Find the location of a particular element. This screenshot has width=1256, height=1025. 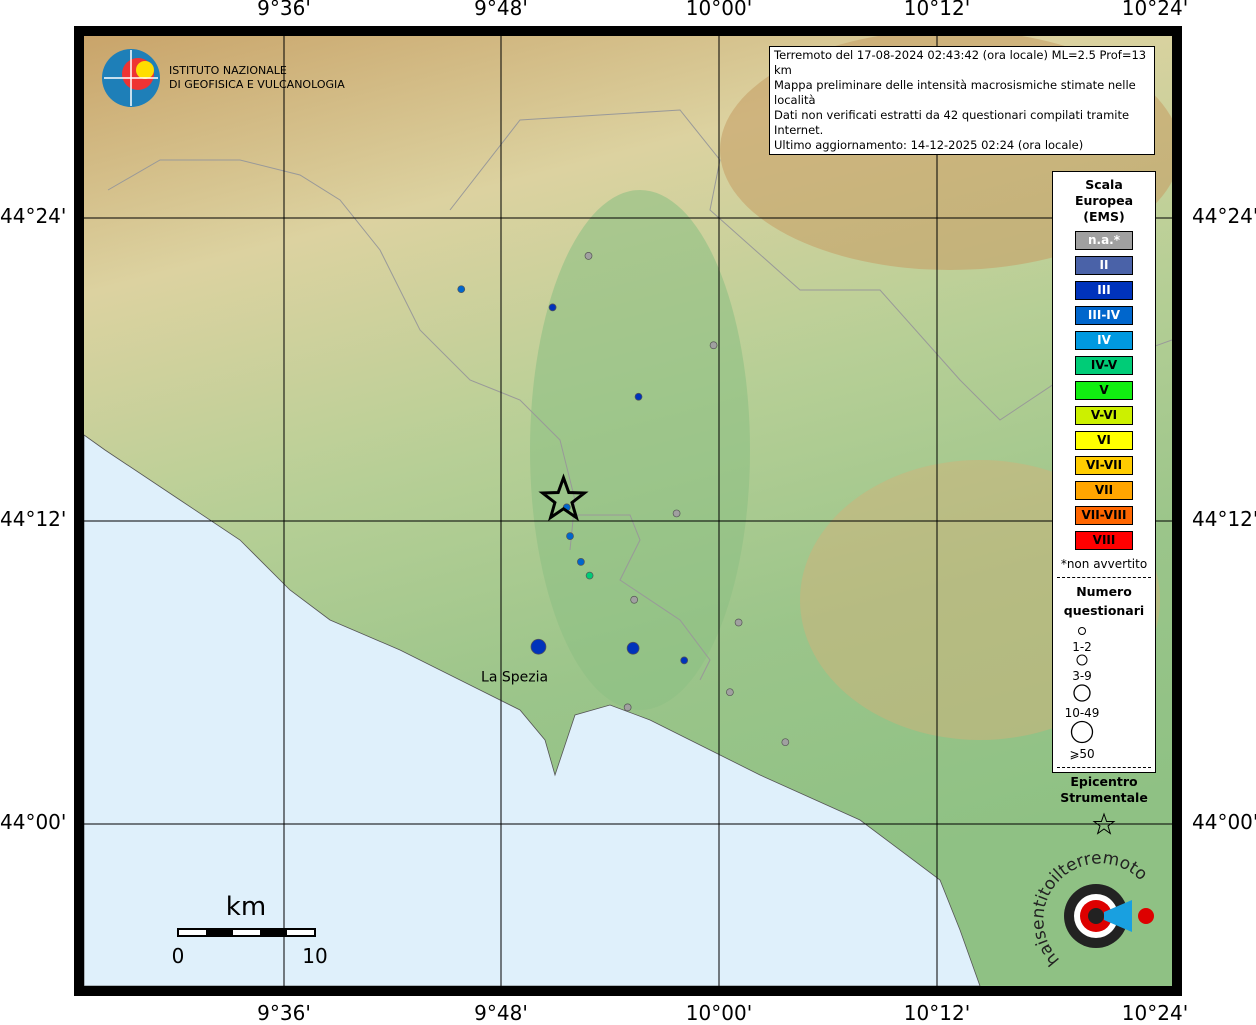

scale-bar: km 0 10 is located at coordinates (250, 930).